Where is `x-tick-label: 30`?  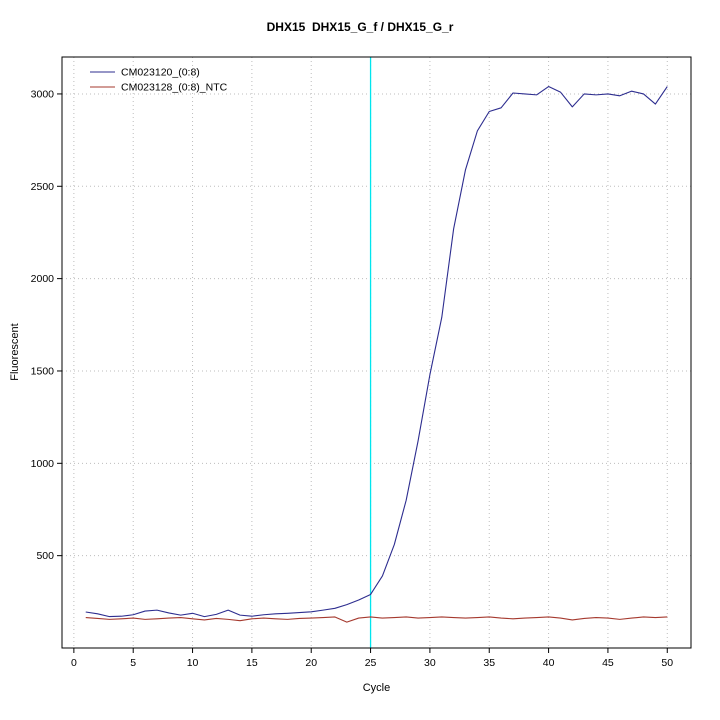 x-tick-label: 30 is located at coordinates (430, 663).